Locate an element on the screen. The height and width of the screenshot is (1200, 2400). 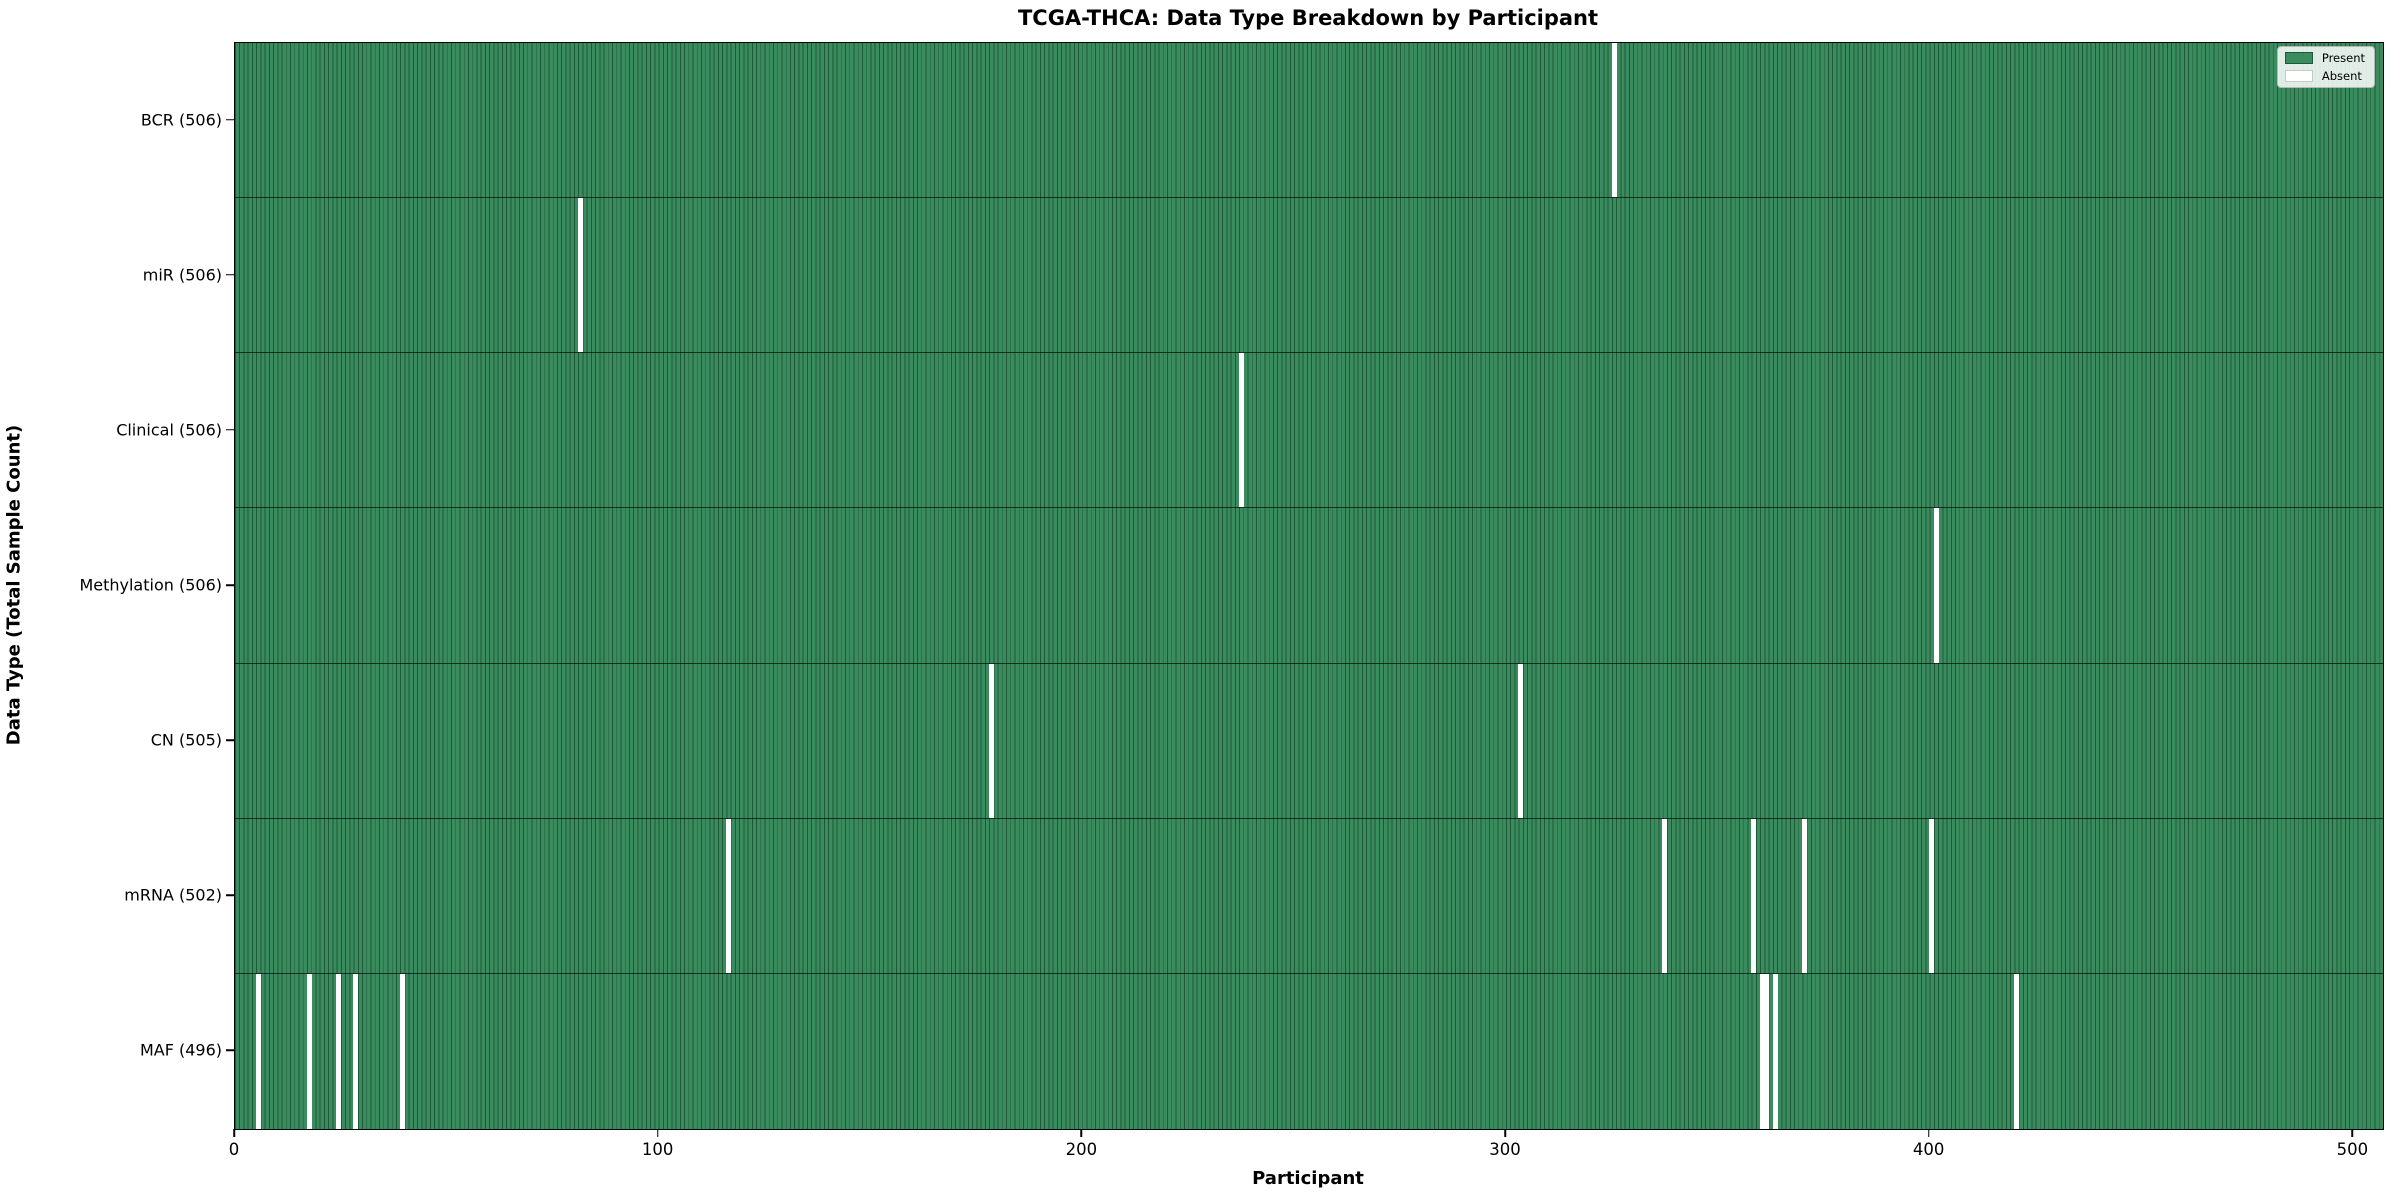
x-tick-label-200: 200 is located at coordinates (1081, 1149).